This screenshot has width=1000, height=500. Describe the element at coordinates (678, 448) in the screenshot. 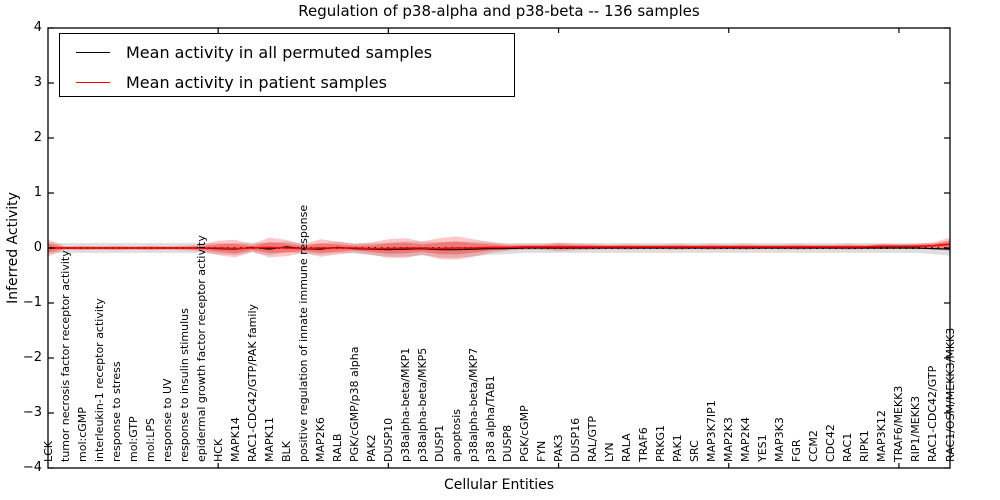

I see `x-tick-label: PAK1` at that location.